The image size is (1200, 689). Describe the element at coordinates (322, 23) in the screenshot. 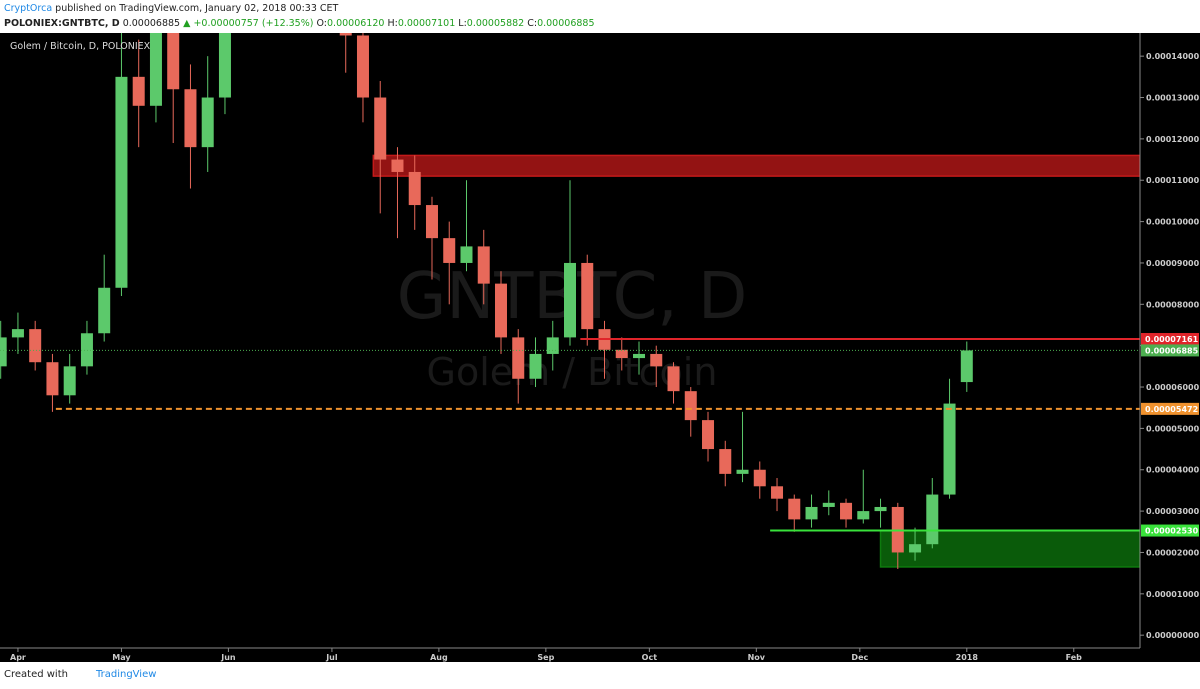

I see `ohlc-label: O:` at that location.